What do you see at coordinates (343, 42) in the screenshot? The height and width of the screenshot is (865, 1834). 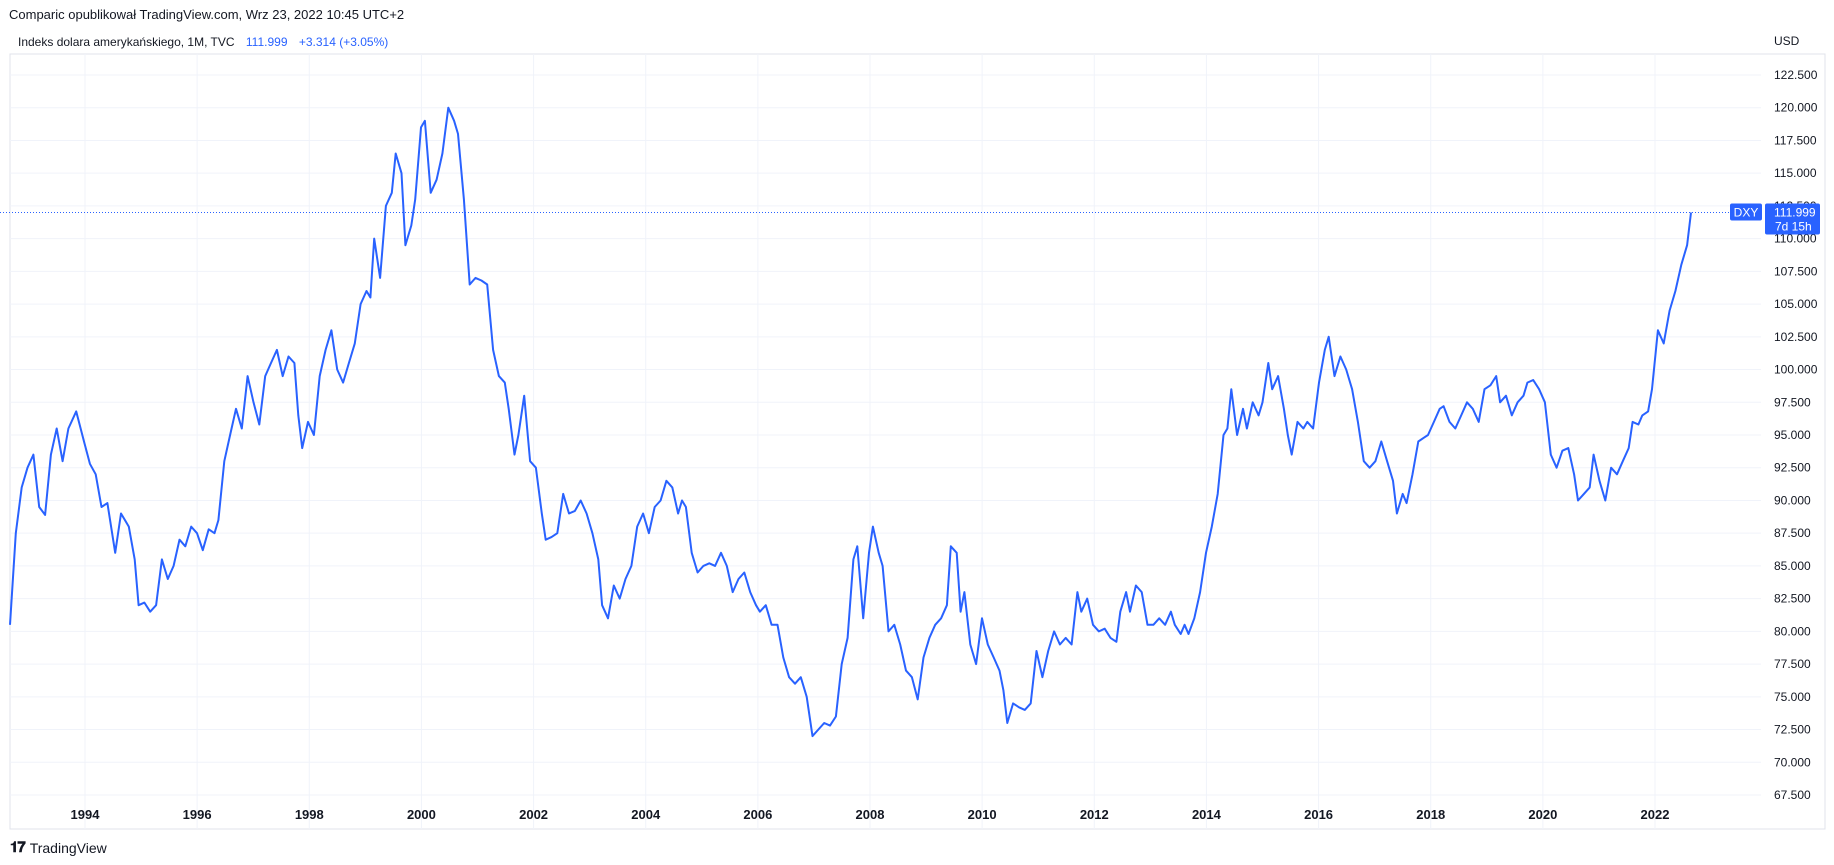 I see `legend-change: +3.314 (+3.05%)` at bounding box center [343, 42].